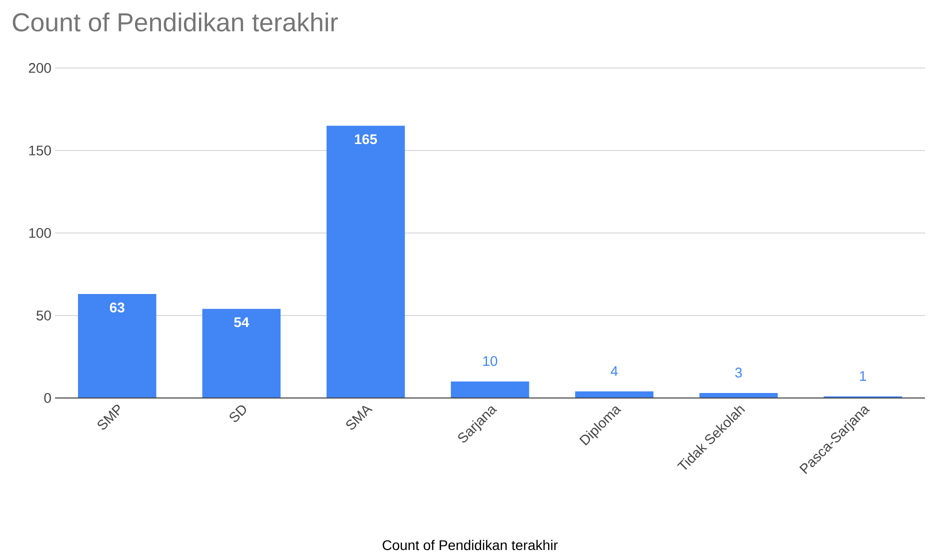  Describe the element at coordinates (614, 371) in the screenshot. I see `data-label: 4` at that location.